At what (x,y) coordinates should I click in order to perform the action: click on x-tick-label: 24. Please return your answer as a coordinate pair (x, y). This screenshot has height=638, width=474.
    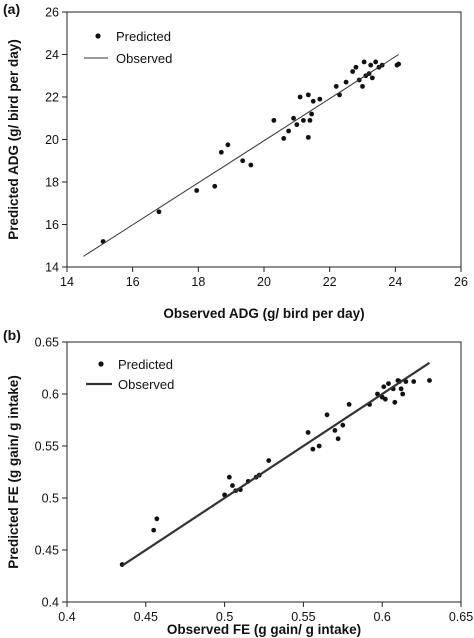
    Looking at the image, I should click on (395, 282).